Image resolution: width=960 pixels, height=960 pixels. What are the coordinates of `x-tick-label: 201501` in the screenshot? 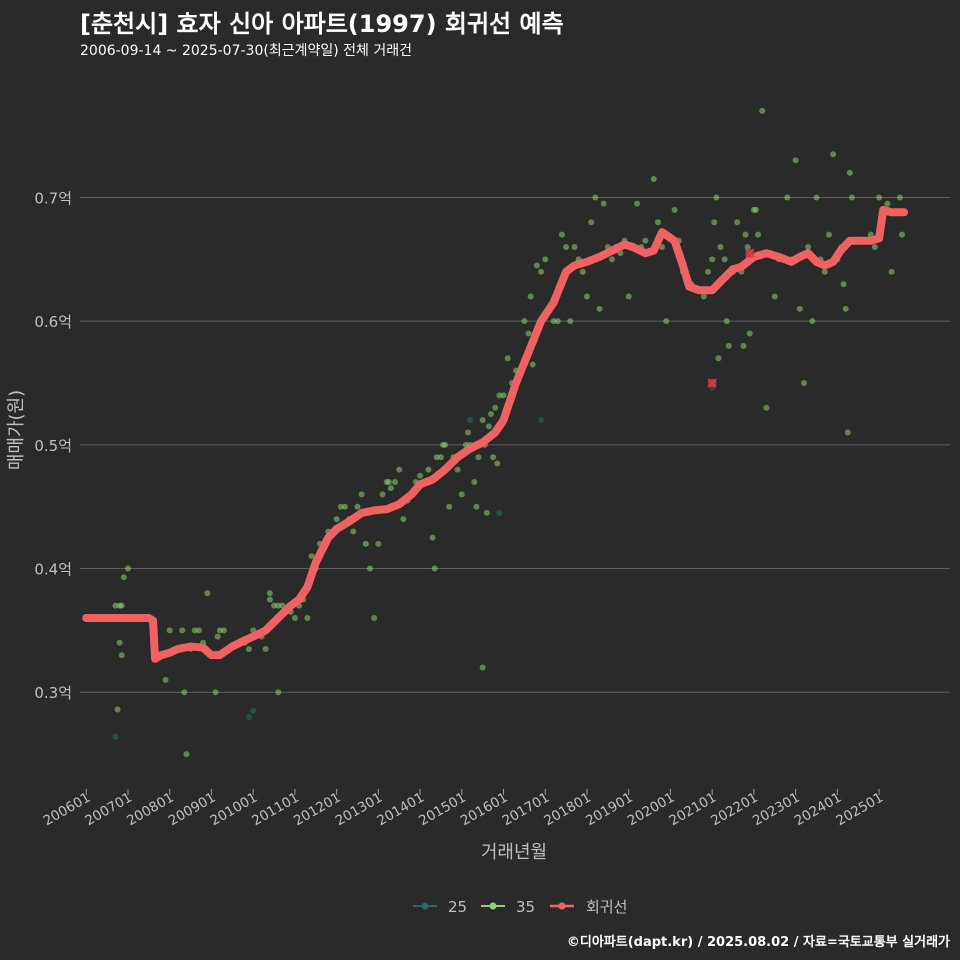 It's located at (442, 810).